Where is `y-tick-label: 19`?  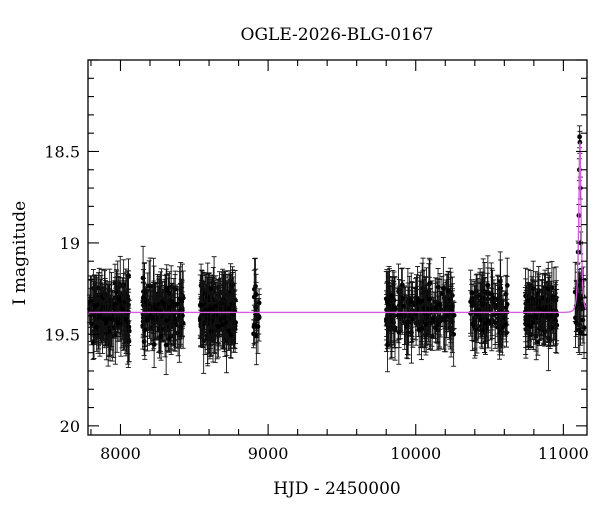 y-tick-label: 19 is located at coordinates (70, 243).